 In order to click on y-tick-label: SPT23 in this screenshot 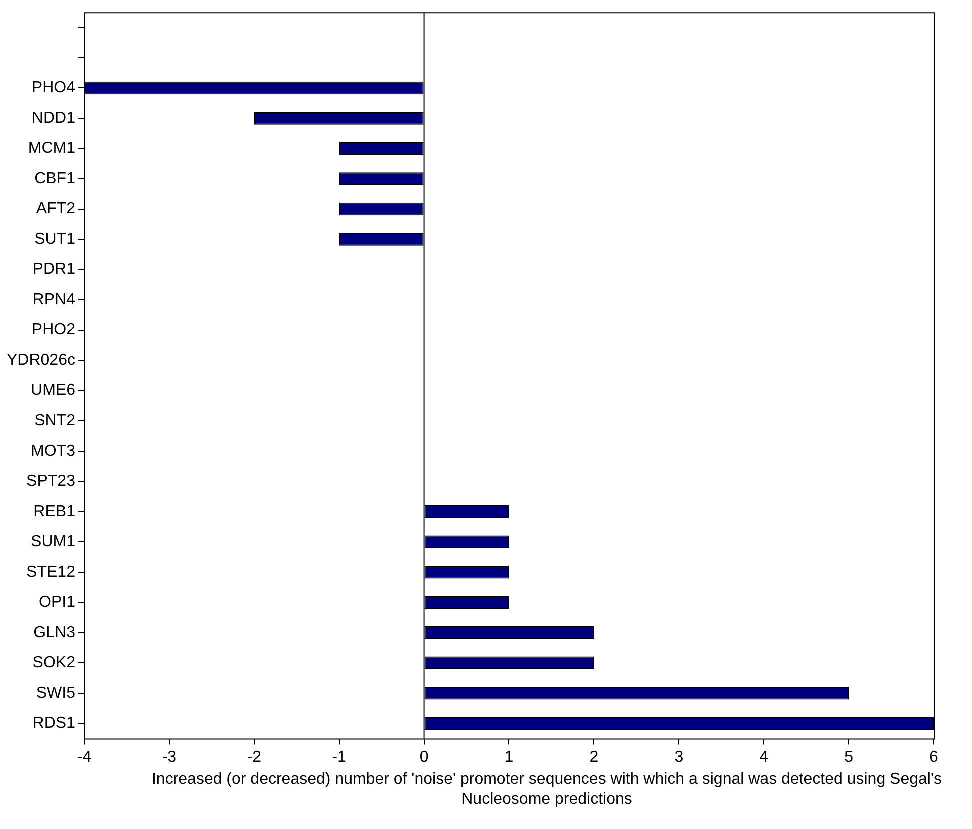, I will do `click(51, 481)`.